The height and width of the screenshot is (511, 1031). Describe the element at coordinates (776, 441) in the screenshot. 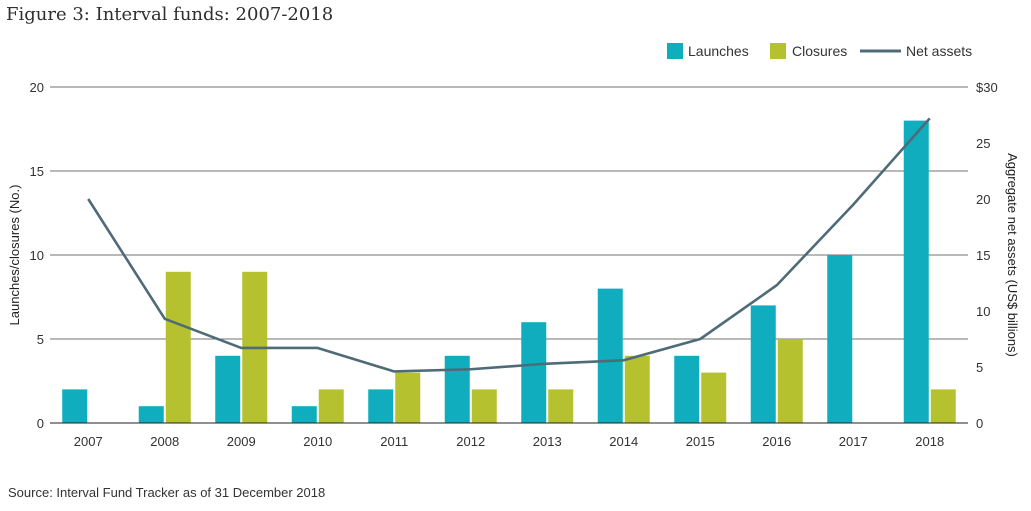

I see `x-tick-label: 2016` at that location.